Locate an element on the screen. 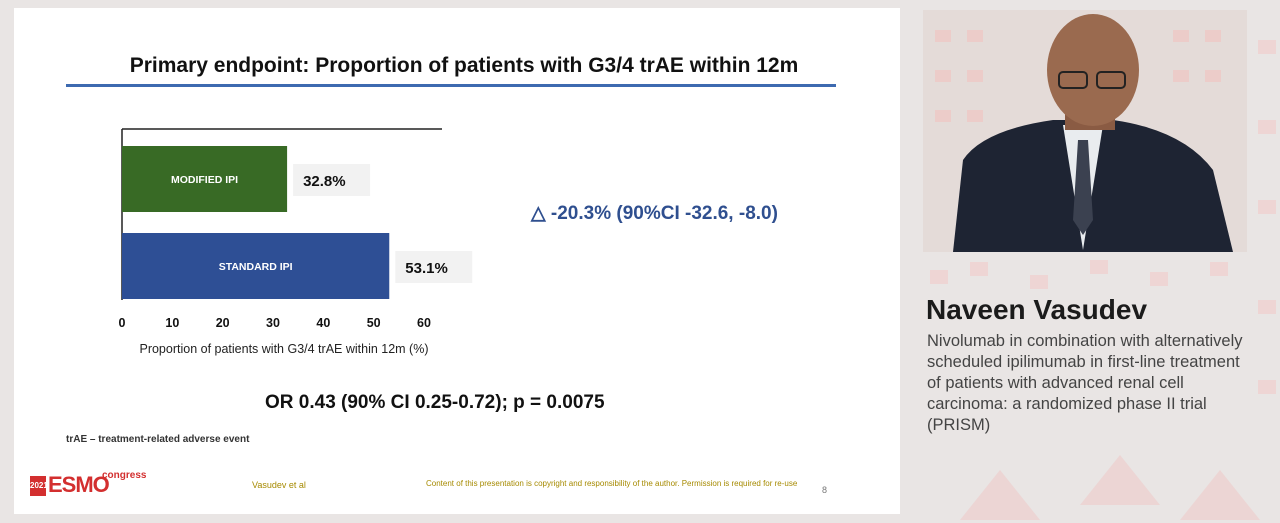  bar-modified-ipi is located at coordinates (205, 179).